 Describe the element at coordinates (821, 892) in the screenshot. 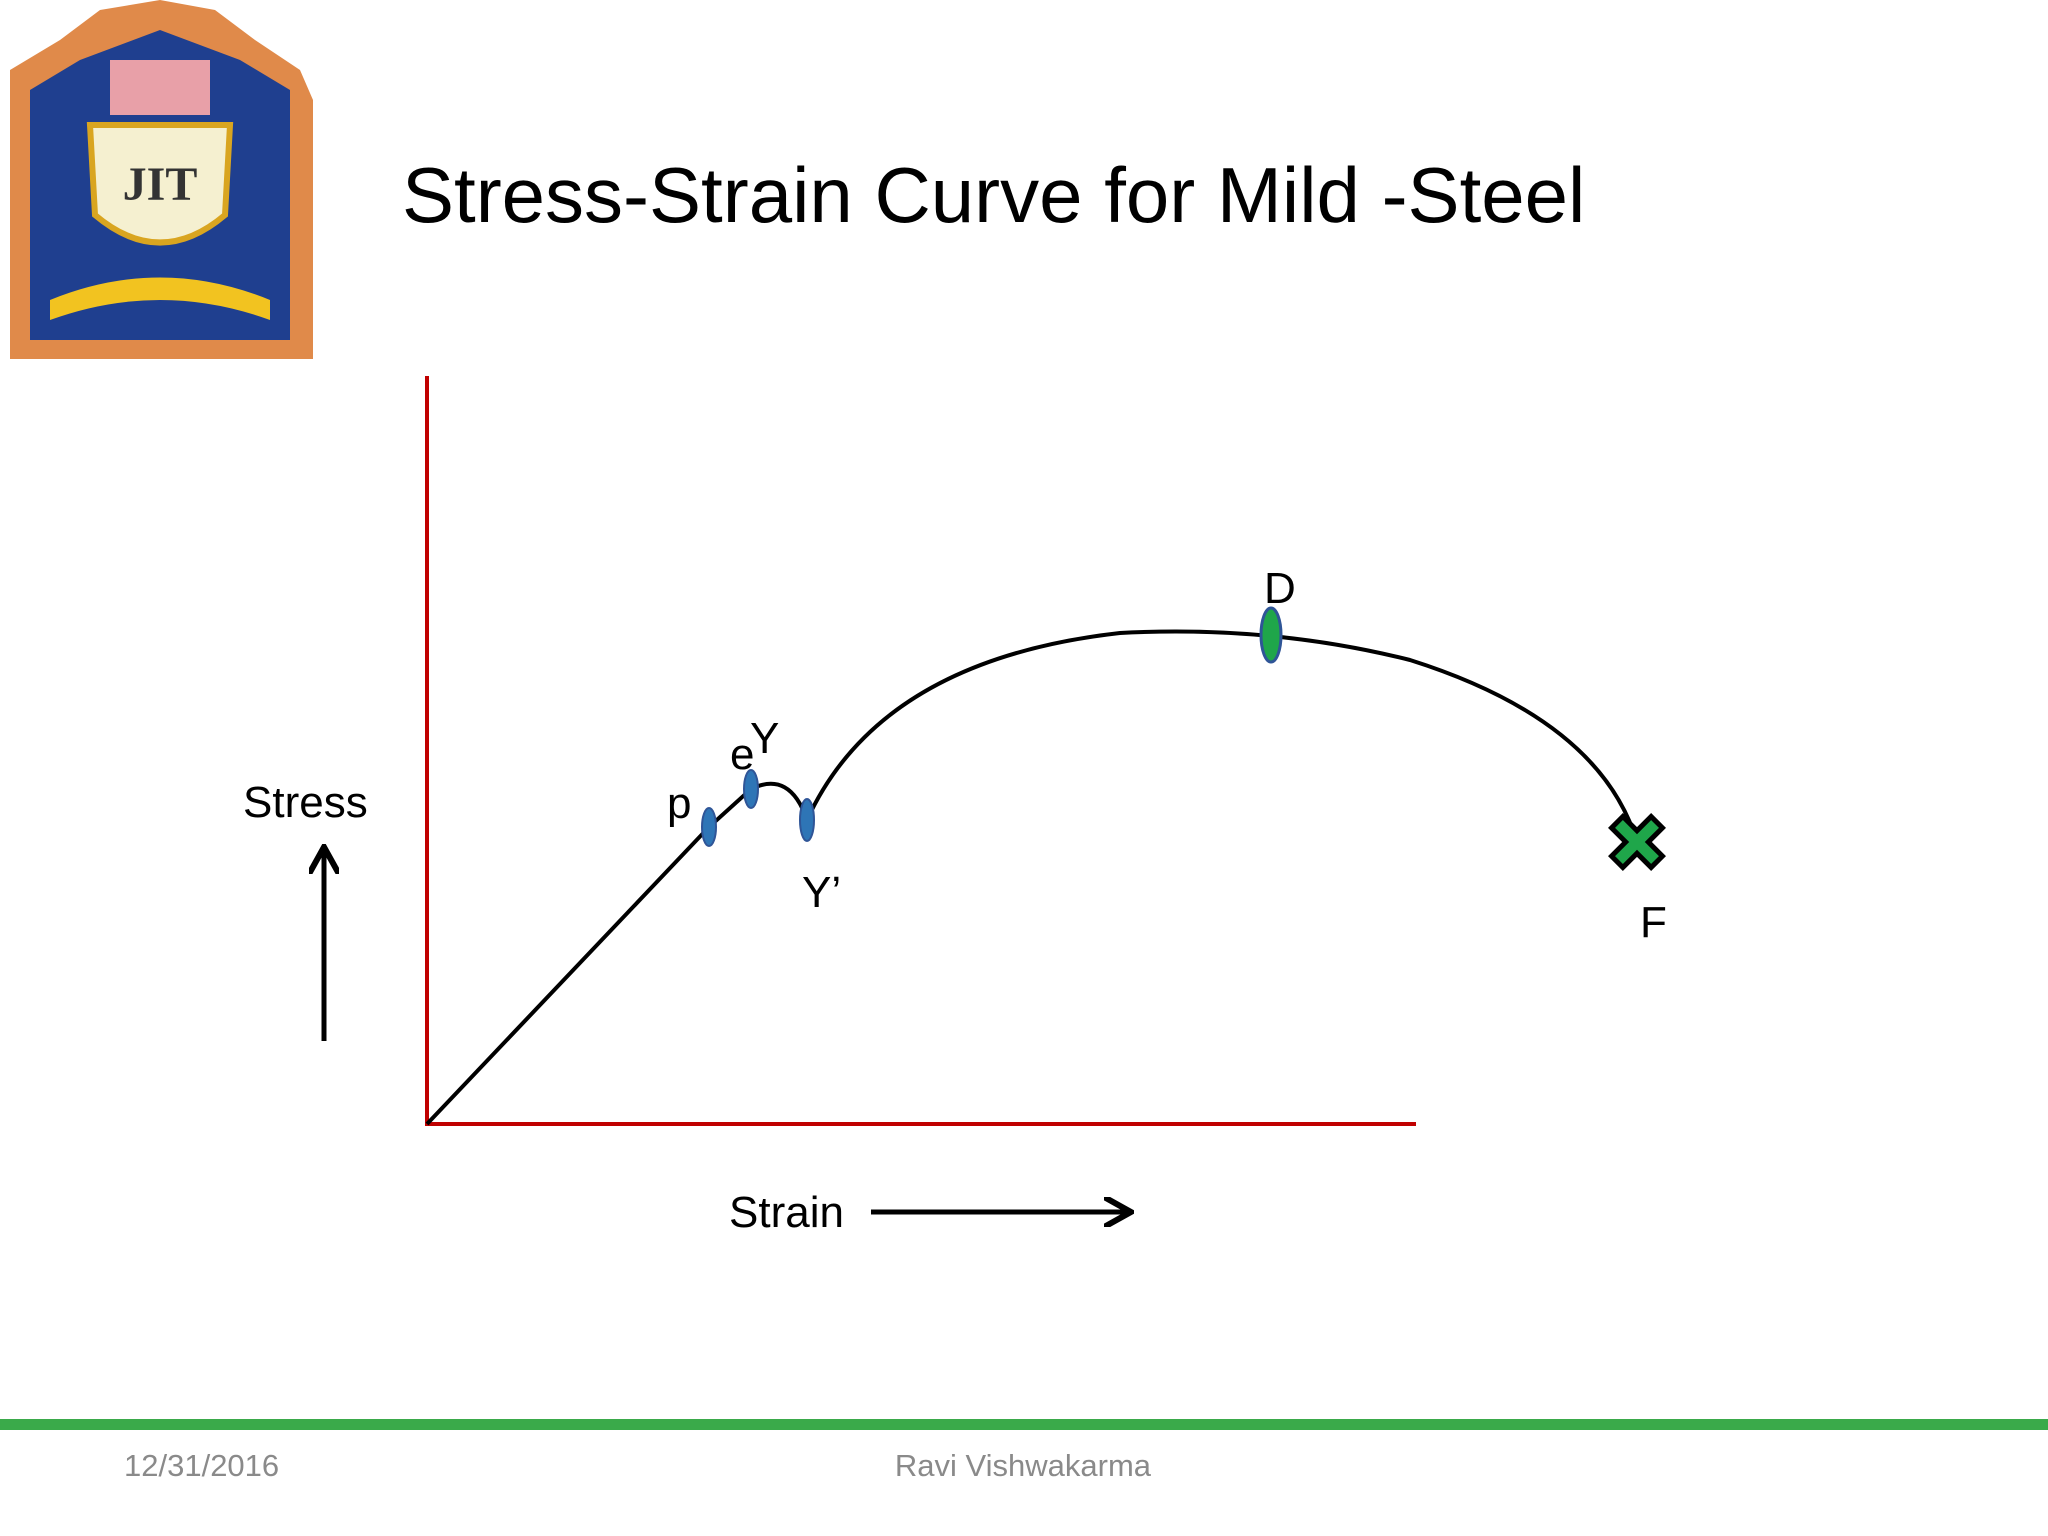

I see `point-label: Y’` at that location.